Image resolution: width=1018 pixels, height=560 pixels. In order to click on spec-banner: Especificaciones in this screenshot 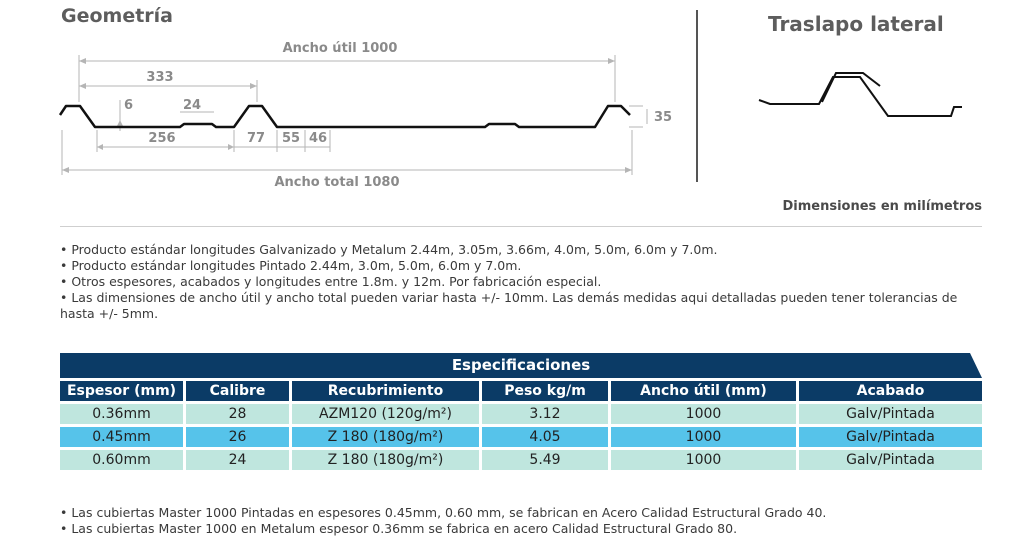, I will do `click(521, 365)`.